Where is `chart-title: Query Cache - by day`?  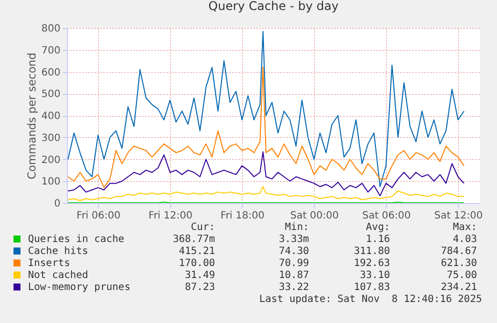
chart-title: Query Cache - by day is located at coordinates (273, 6).